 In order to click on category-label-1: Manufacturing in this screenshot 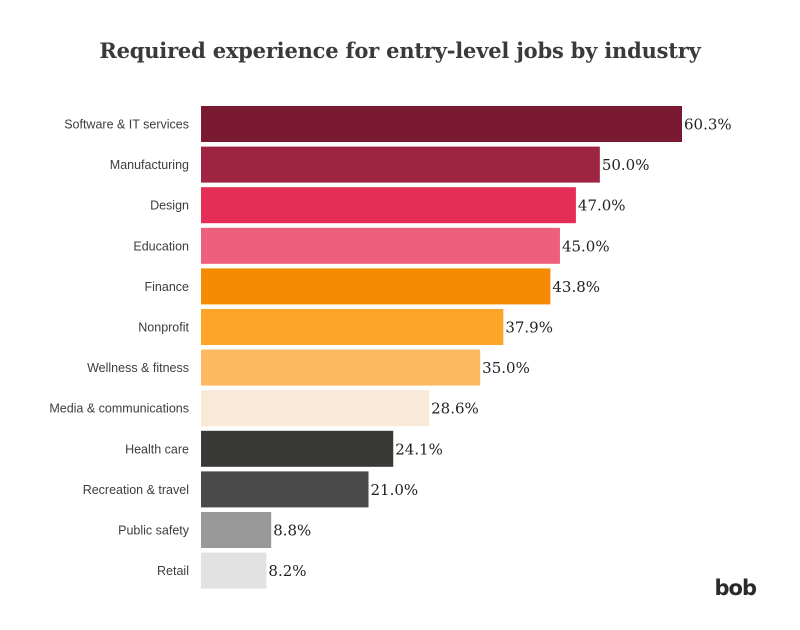, I will do `click(149, 165)`.